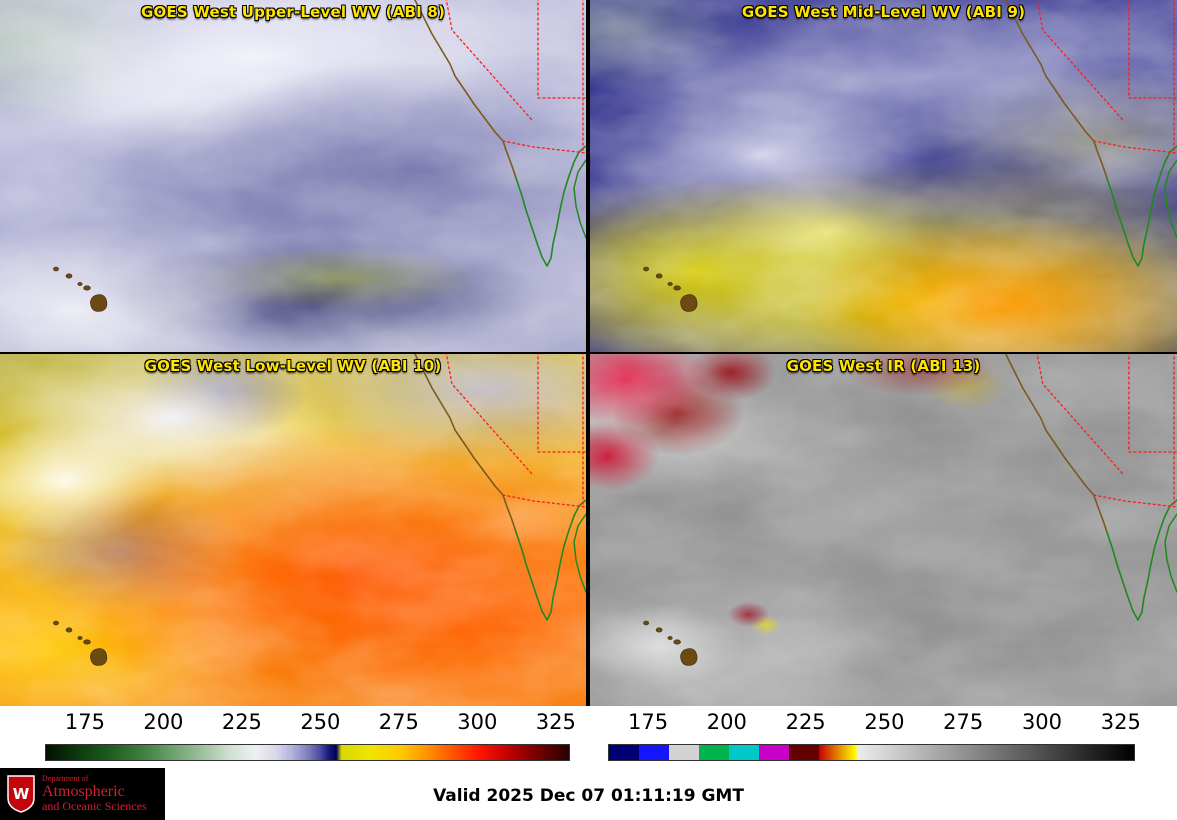  I want to click on logo-name-line-1: Atmospheric, so click(83, 791).